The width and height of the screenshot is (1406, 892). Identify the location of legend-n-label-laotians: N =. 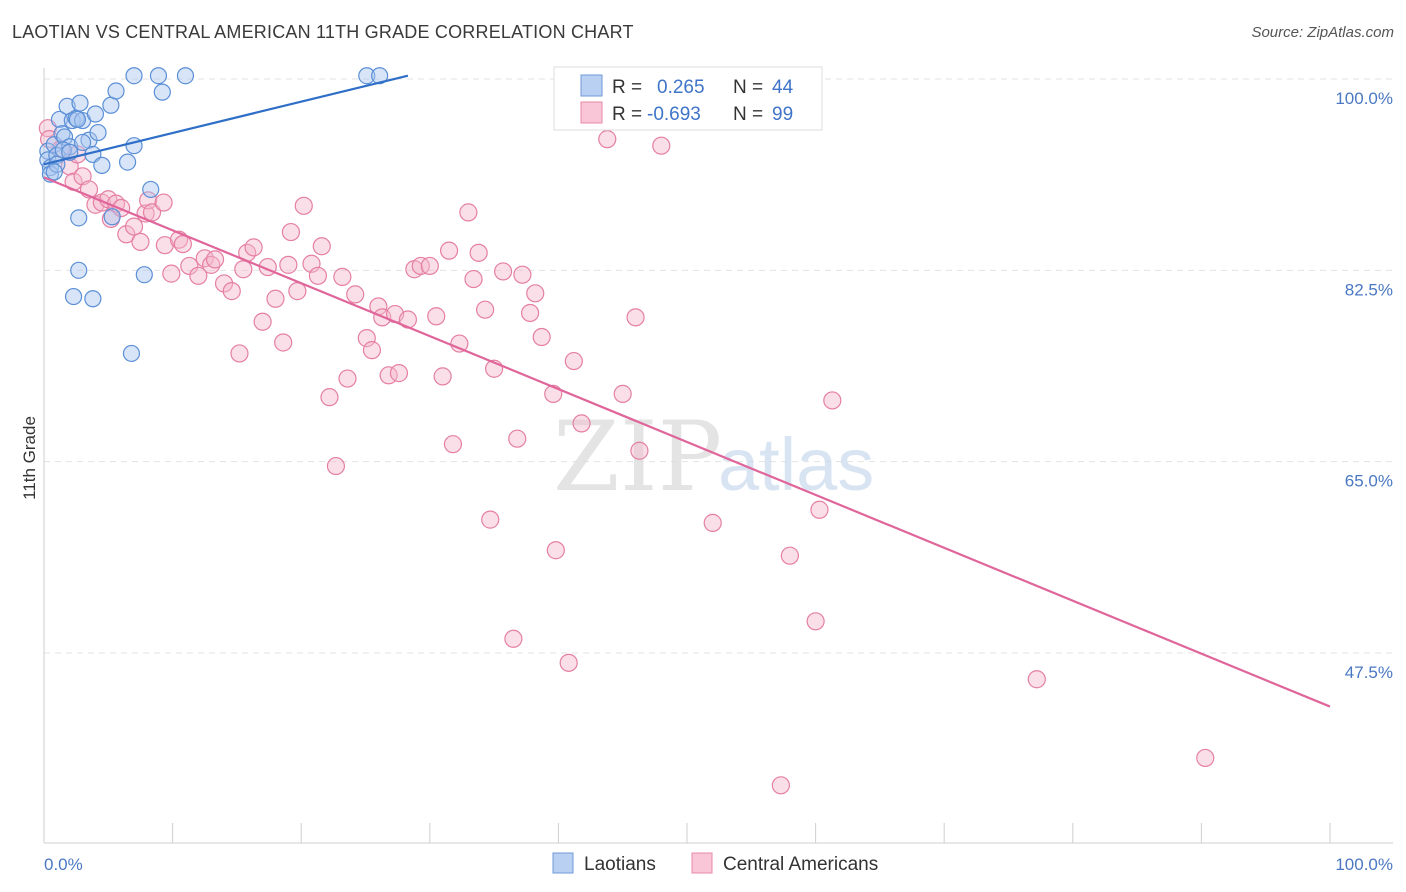
(748, 87).